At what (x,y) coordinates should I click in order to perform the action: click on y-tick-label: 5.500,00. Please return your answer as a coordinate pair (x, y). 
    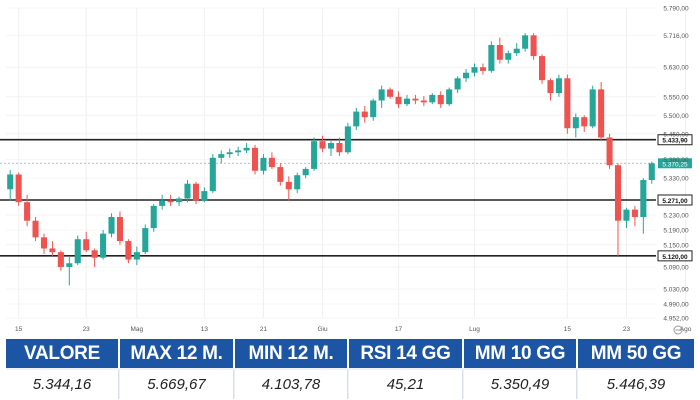
    Looking at the image, I should click on (676, 116).